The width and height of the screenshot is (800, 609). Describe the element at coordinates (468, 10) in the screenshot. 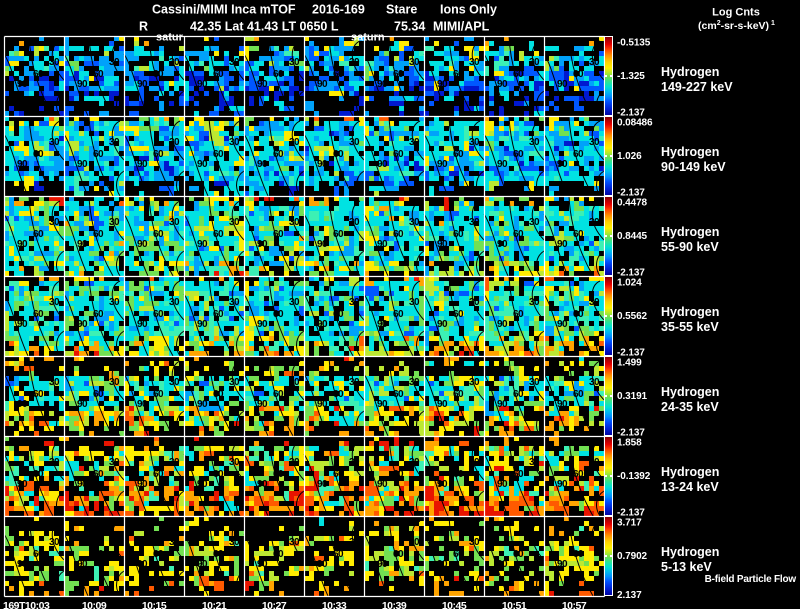

I see `svg-text: Ions Only` at that location.